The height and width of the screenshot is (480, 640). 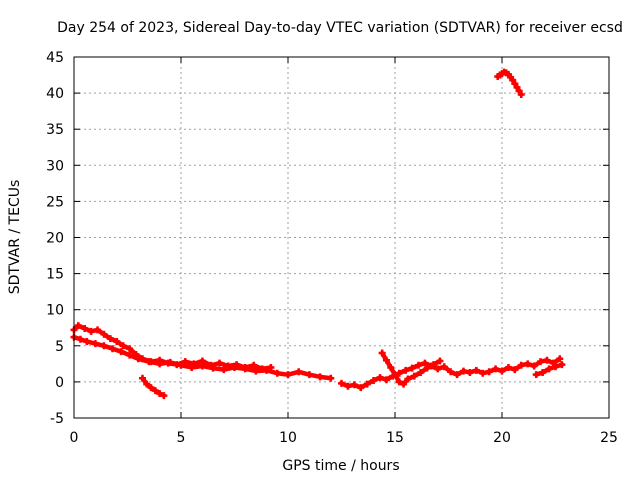 What do you see at coordinates (59, 347) in the screenshot?
I see `y-tick-label: 5` at bounding box center [59, 347].